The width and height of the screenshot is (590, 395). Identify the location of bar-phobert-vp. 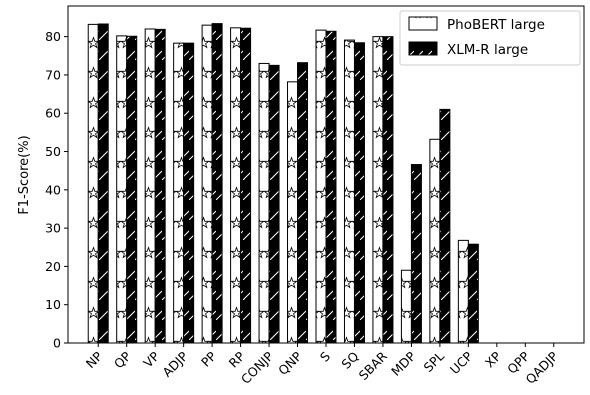
(150, 186).